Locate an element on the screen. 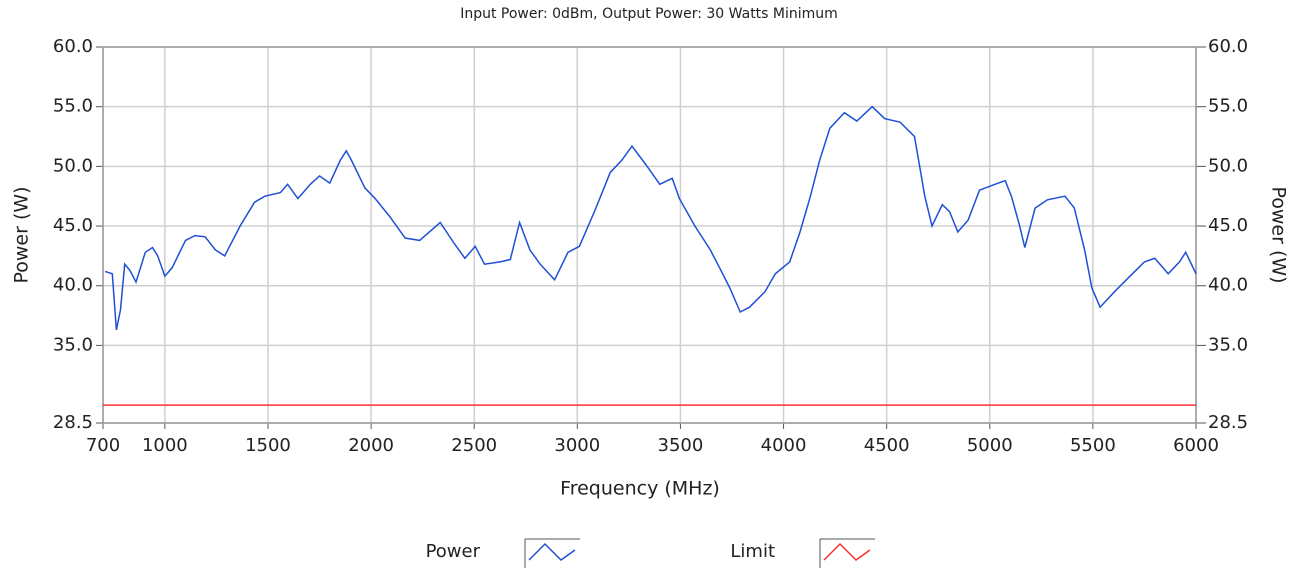  y-tick-label: 28.5 is located at coordinates (73, 422).